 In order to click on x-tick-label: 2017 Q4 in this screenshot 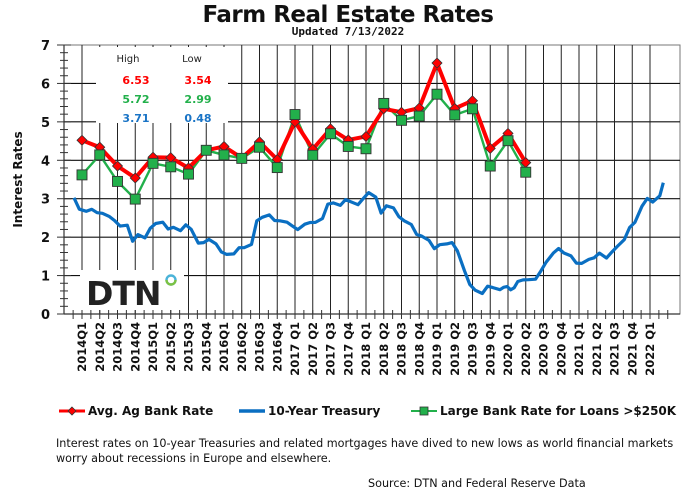, I will do `click(348, 349)`.